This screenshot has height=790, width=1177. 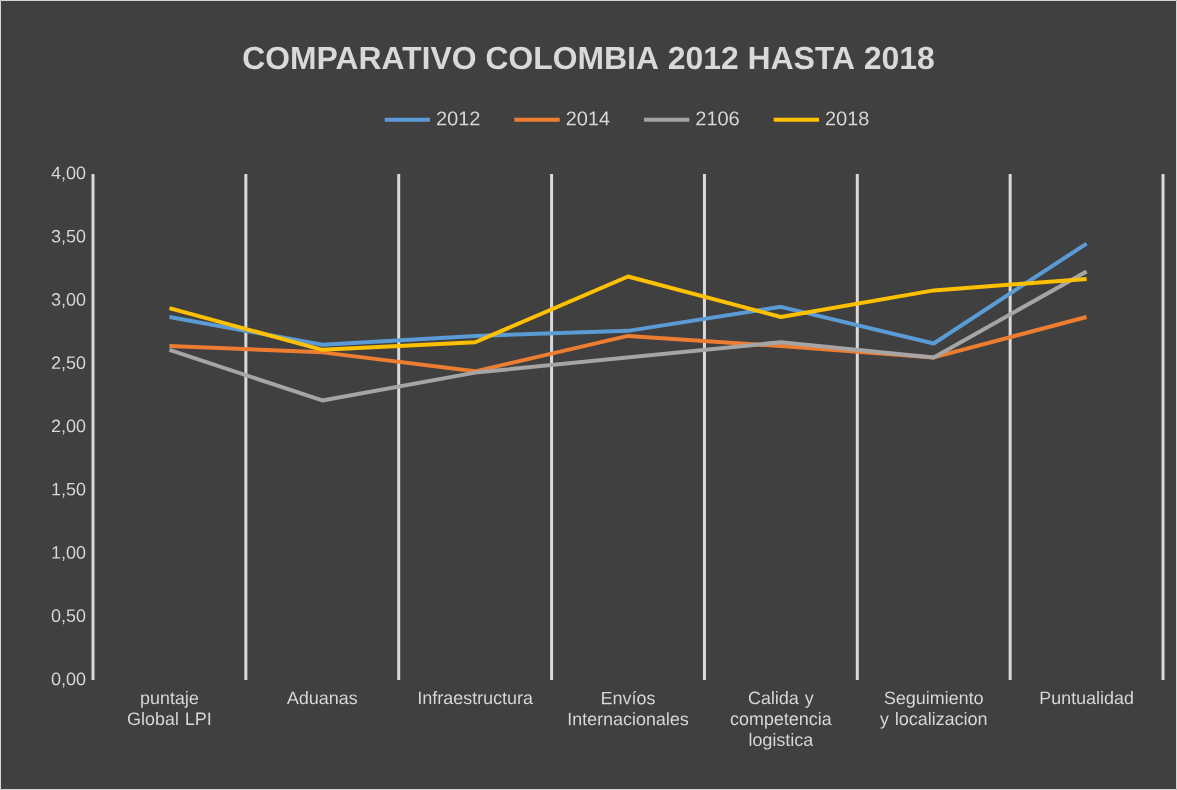 What do you see at coordinates (781, 720) in the screenshot?
I see `x-tick-label: Calida y competencia logistica` at bounding box center [781, 720].